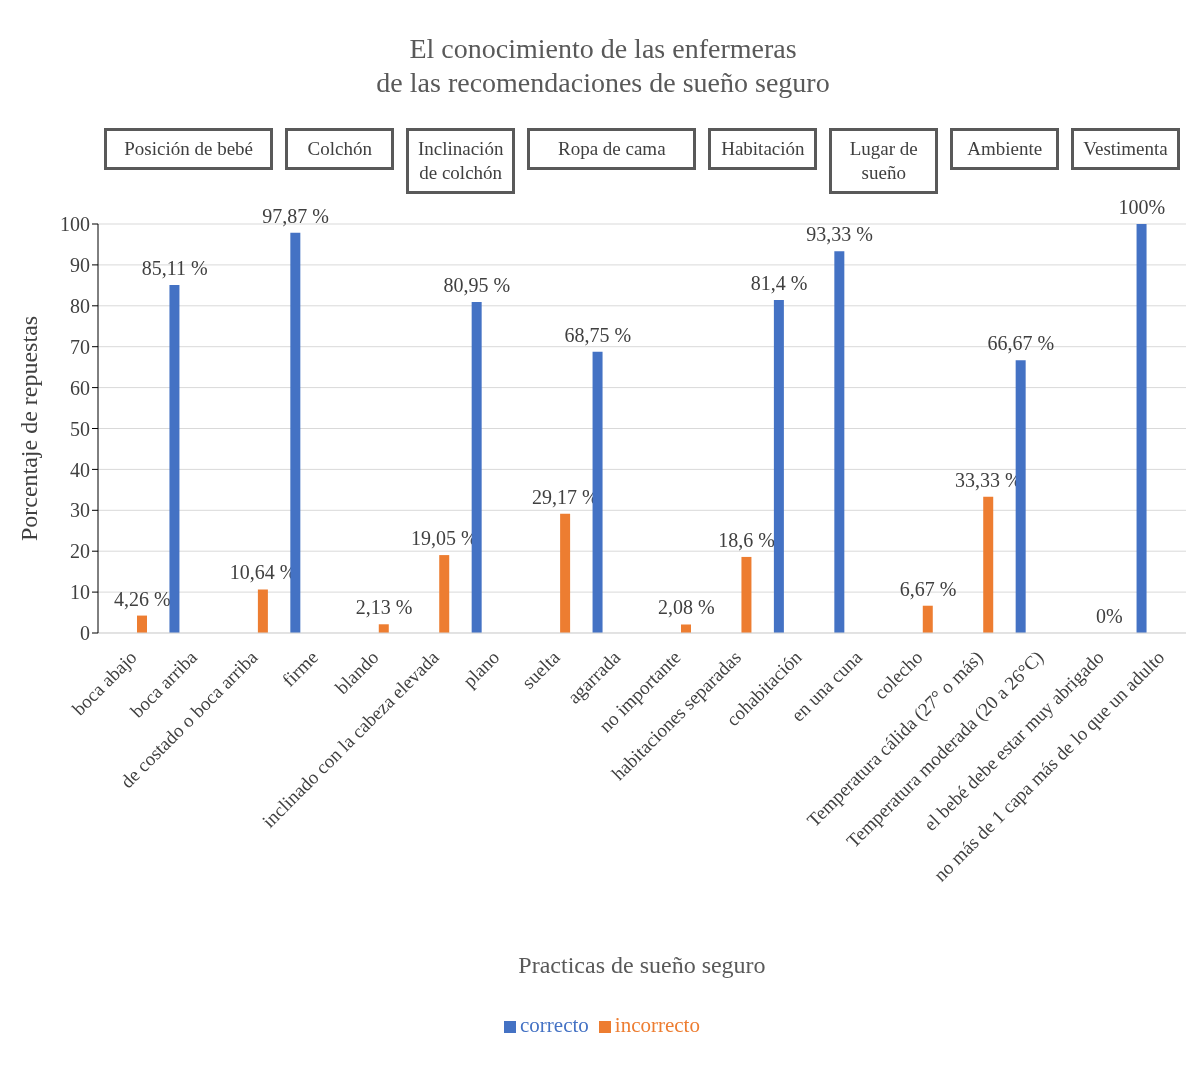 The width and height of the screenshot is (1200, 1078). Describe the element at coordinates (839, 234) in the screenshot. I see `data-label: 93,33 %` at that location.